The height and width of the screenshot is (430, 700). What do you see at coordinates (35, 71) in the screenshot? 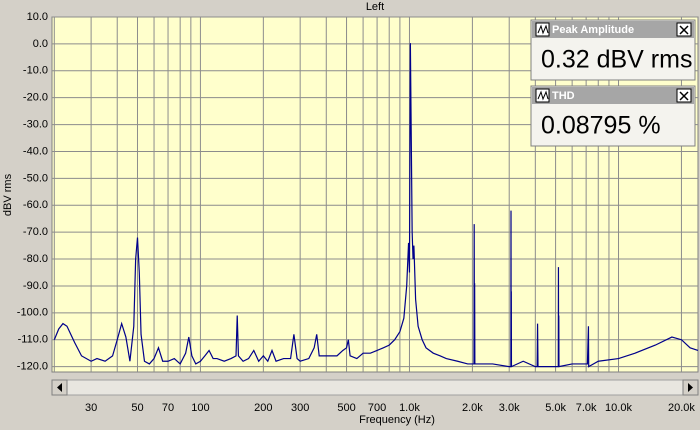
I see `y-tick-label: -10.0` at bounding box center [35, 71].